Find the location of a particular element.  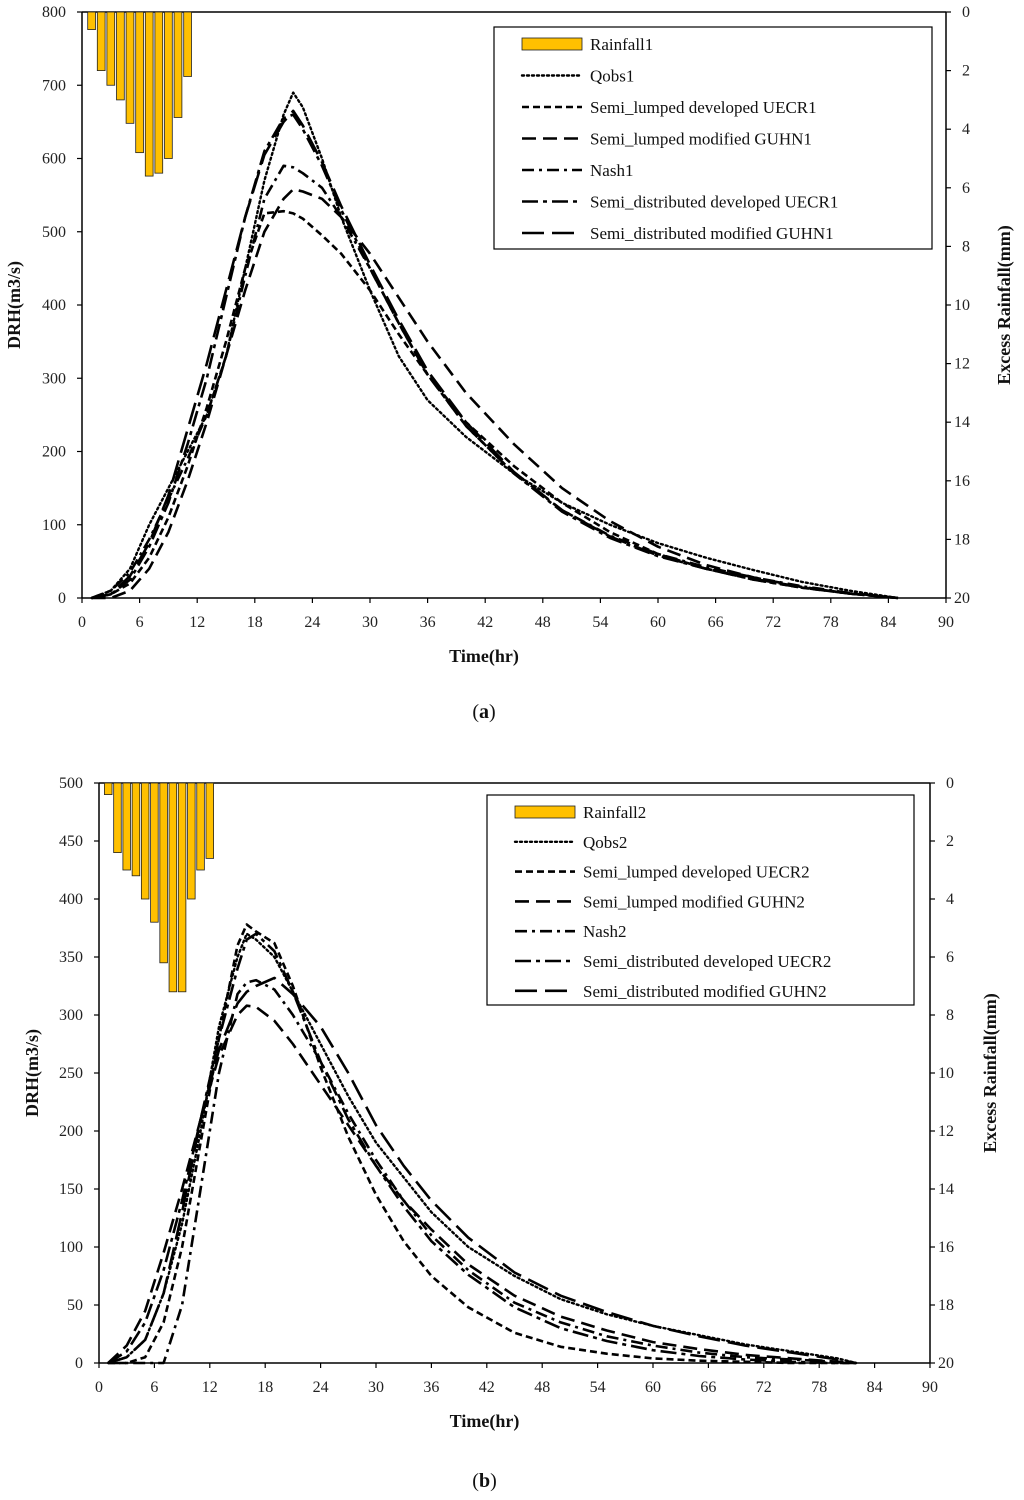

y-tick-label: 250 is located at coordinates (71, 1073).